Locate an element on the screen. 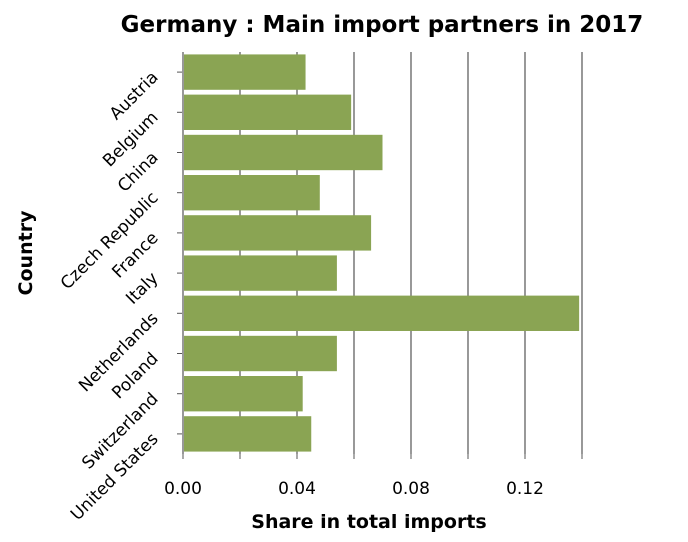 The height and width of the screenshot is (542, 688). x-tick-label: 0.00 is located at coordinates (183, 489).